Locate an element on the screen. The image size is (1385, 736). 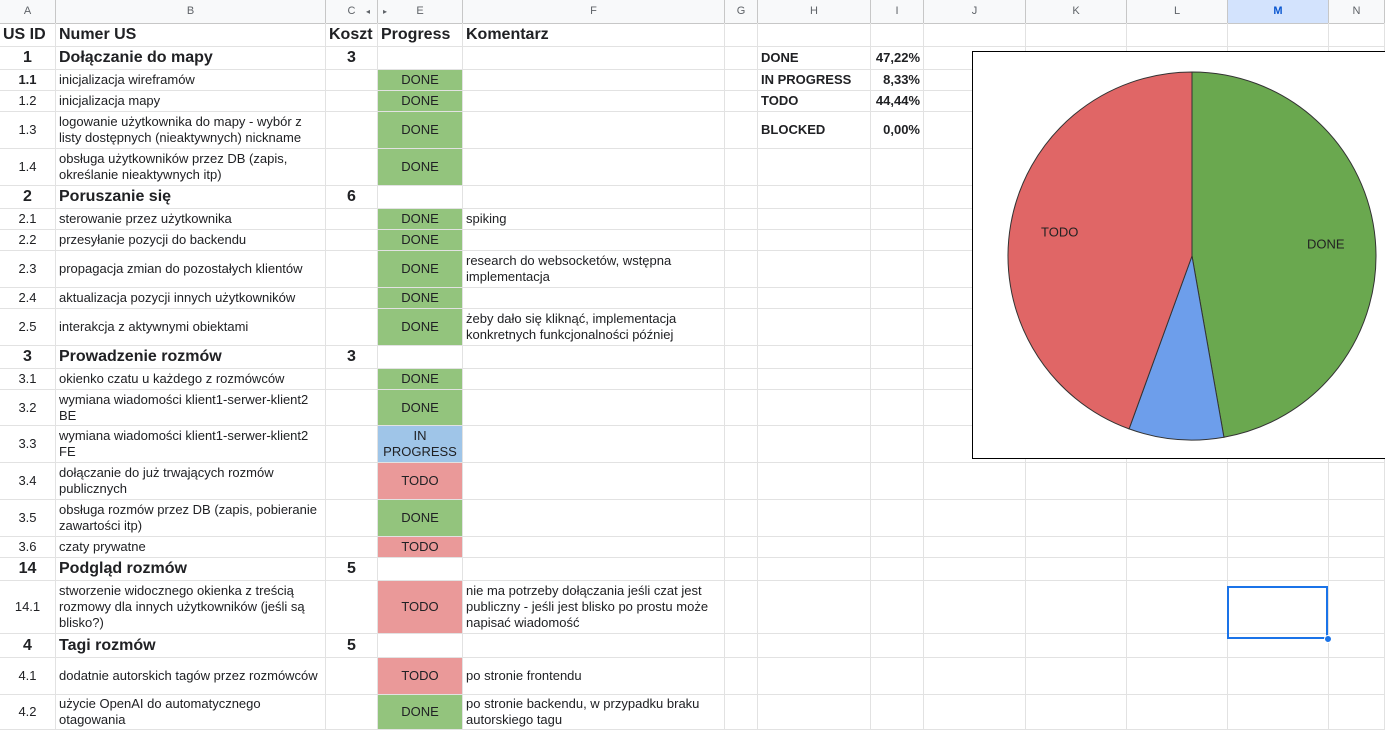
column-header-k: K is located at coordinates (1076, 11).